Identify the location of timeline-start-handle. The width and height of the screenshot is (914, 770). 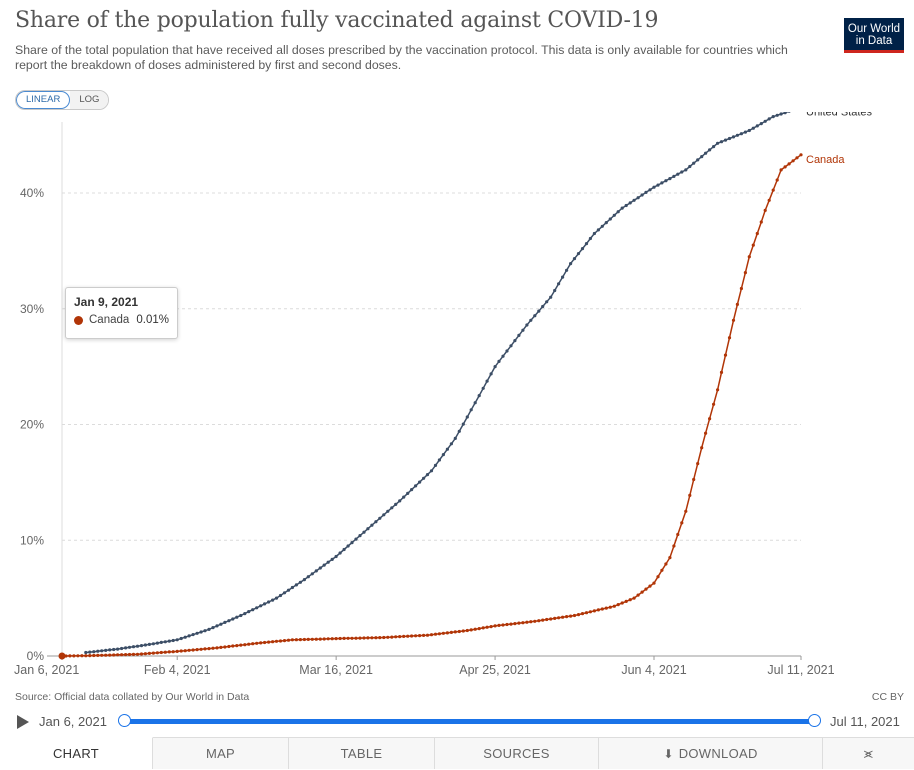
(124, 720).